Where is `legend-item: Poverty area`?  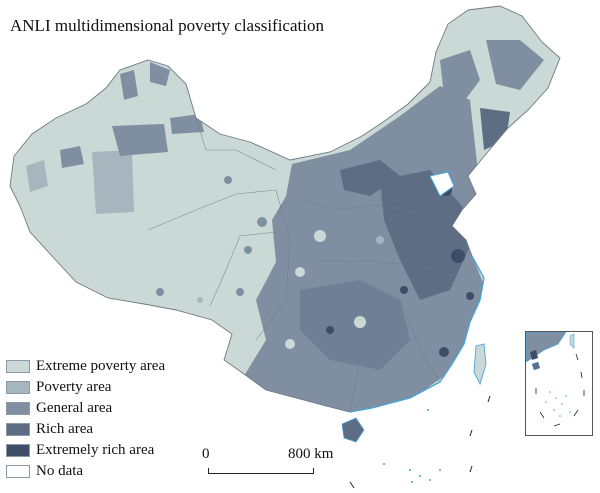 legend-item: Poverty area is located at coordinates (85, 387).